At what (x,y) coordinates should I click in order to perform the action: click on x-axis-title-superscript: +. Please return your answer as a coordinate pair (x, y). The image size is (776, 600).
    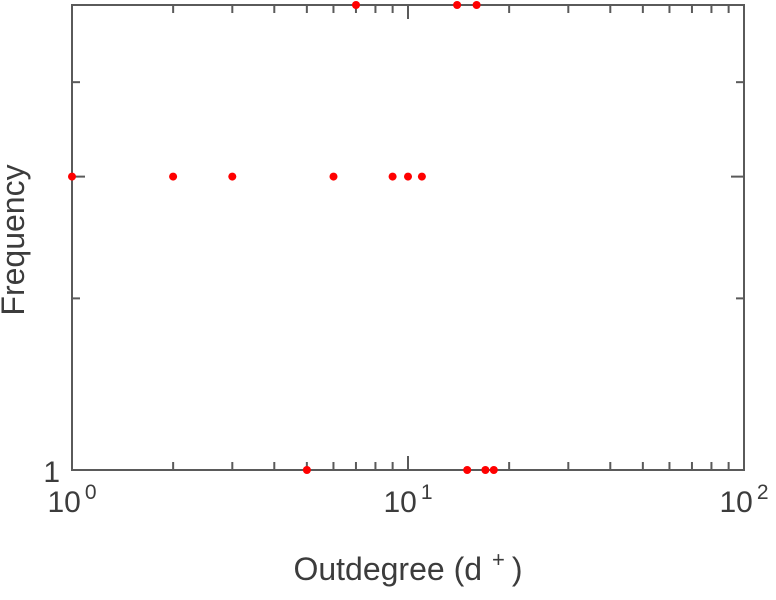
    Looking at the image, I should click on (498, 559).